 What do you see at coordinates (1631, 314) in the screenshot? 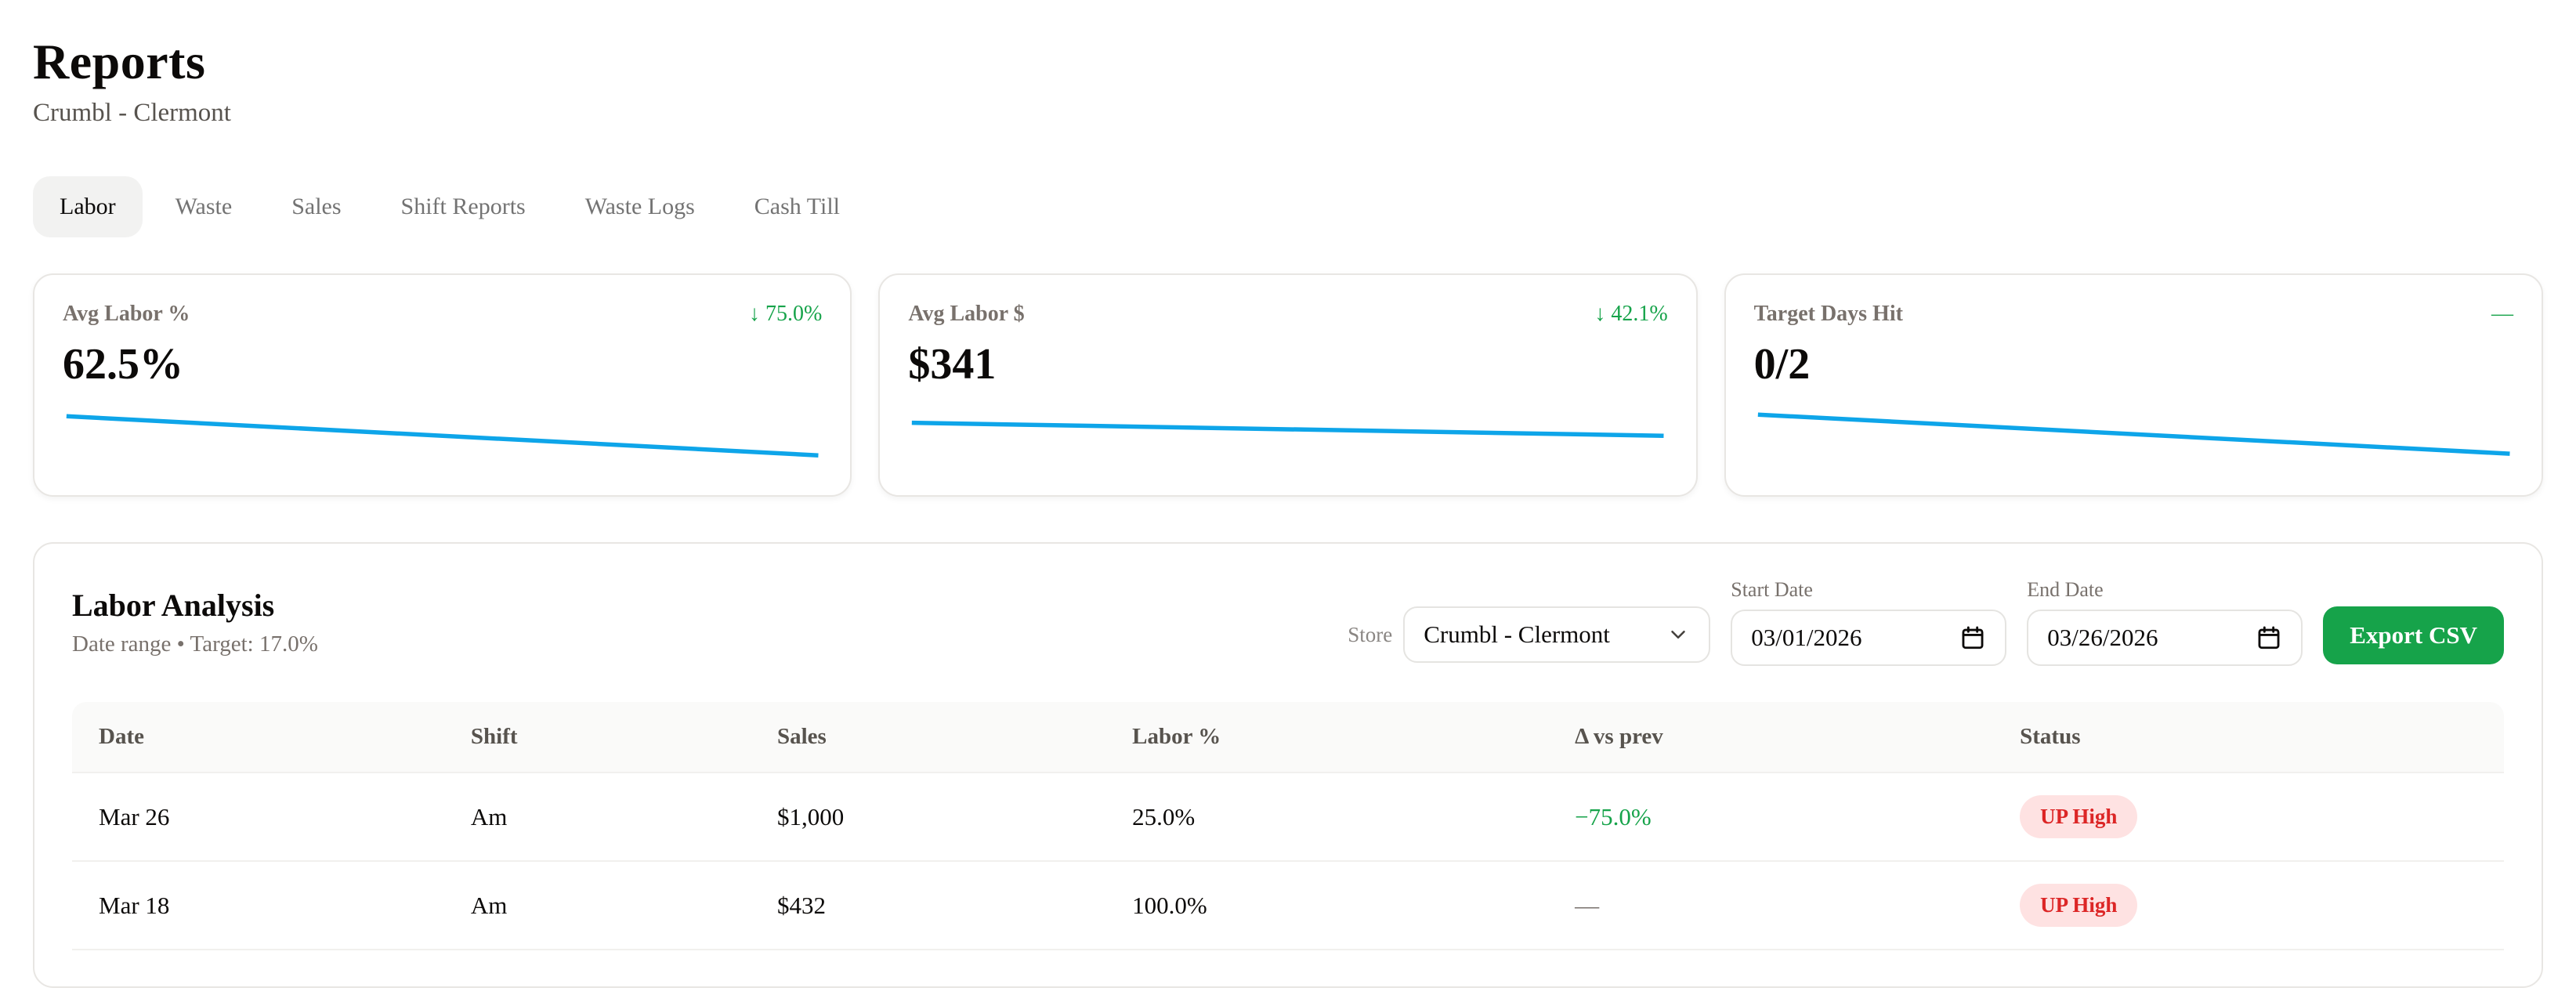
I see `stat-card-delta: ↓ 42.1%` at bounding box center [1631, 314].